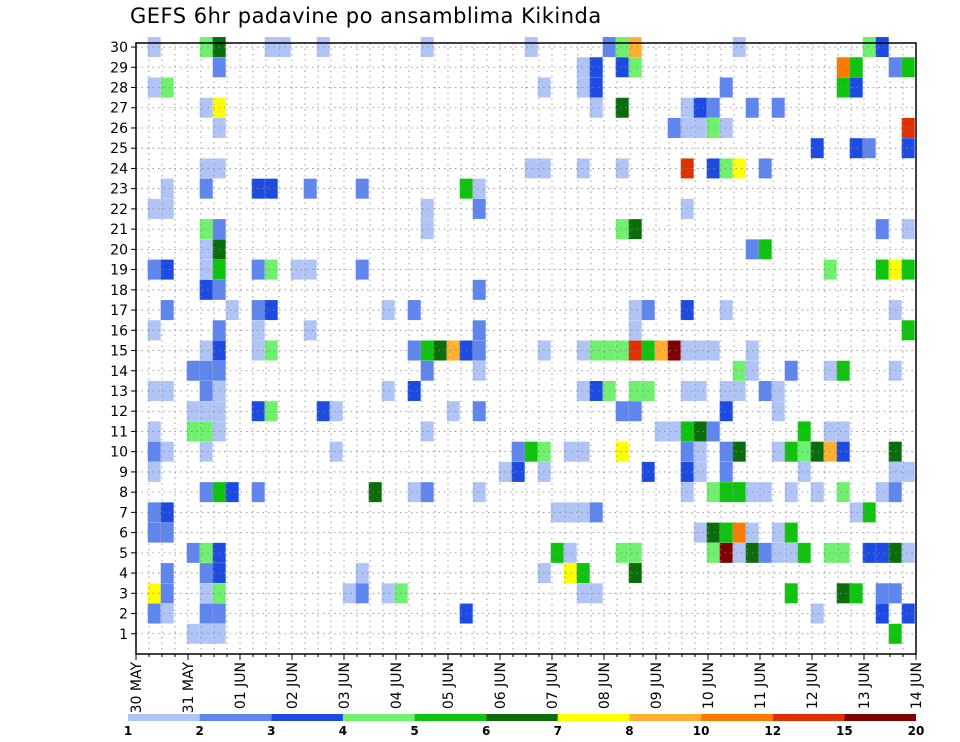 The width and height of the screenshot is (960, 742). I want to click on y-tick-label: 30, so click(119, 48).